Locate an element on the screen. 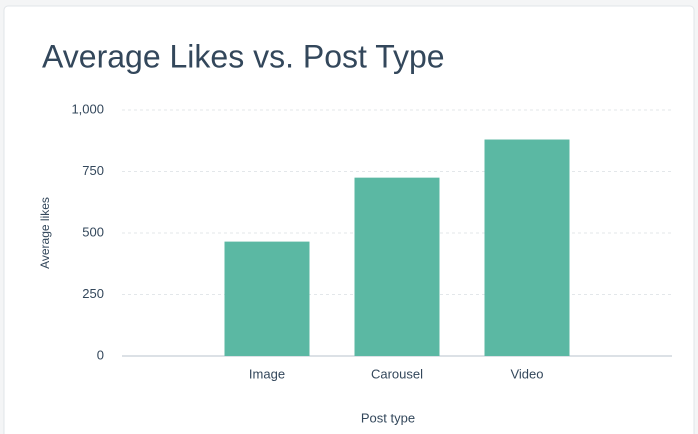 The height and width of the screenshot is (434, 698). y-axis-label: Average likes is located at coordinates (45, 233).